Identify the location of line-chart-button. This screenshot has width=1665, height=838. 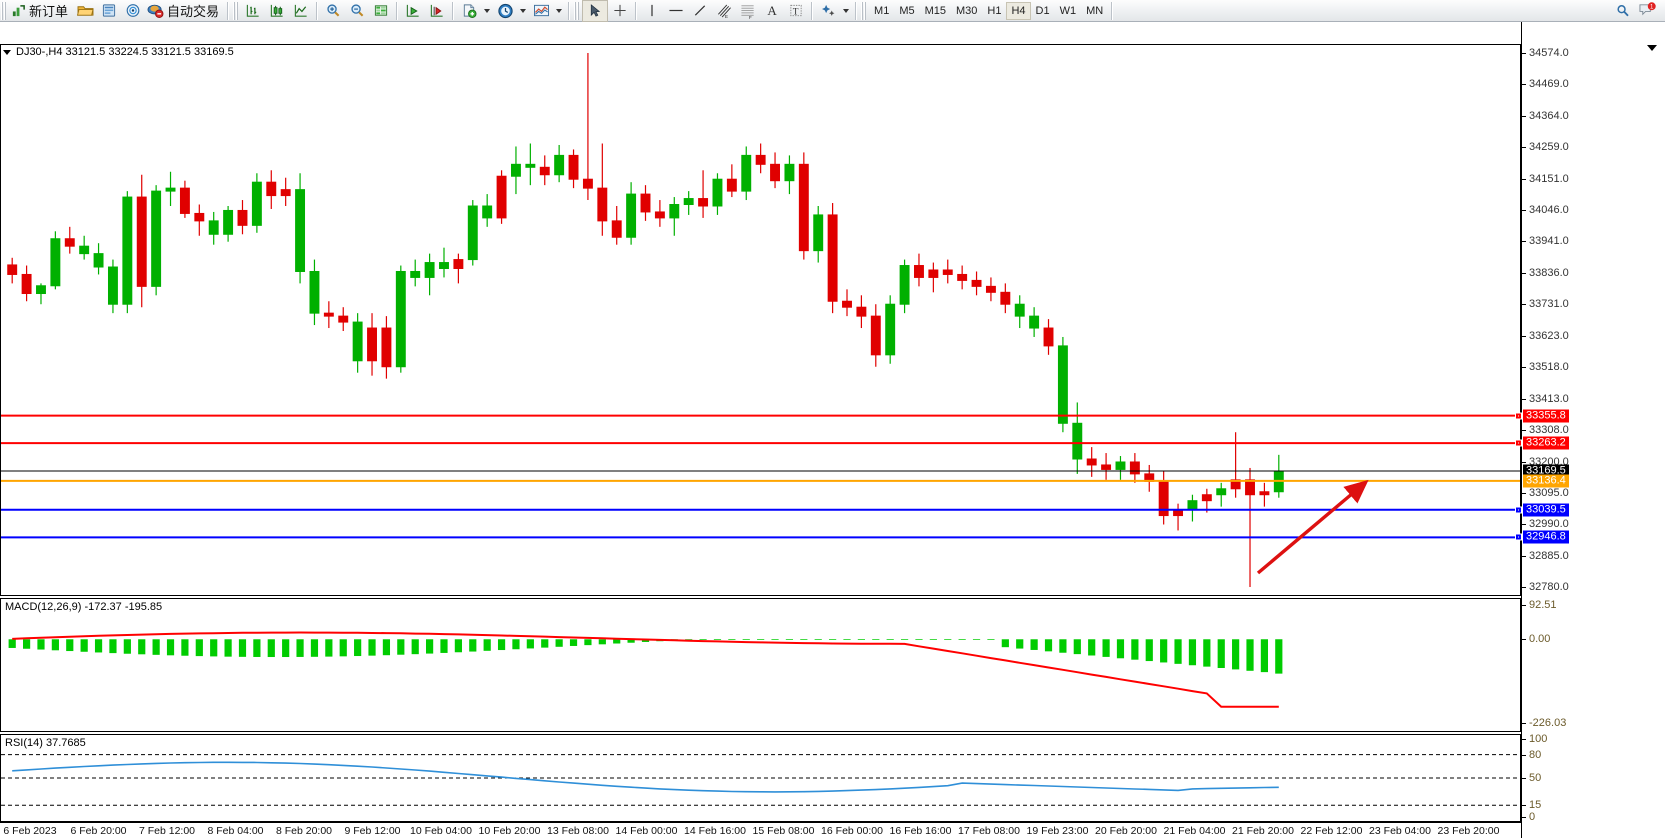
(301, 11).